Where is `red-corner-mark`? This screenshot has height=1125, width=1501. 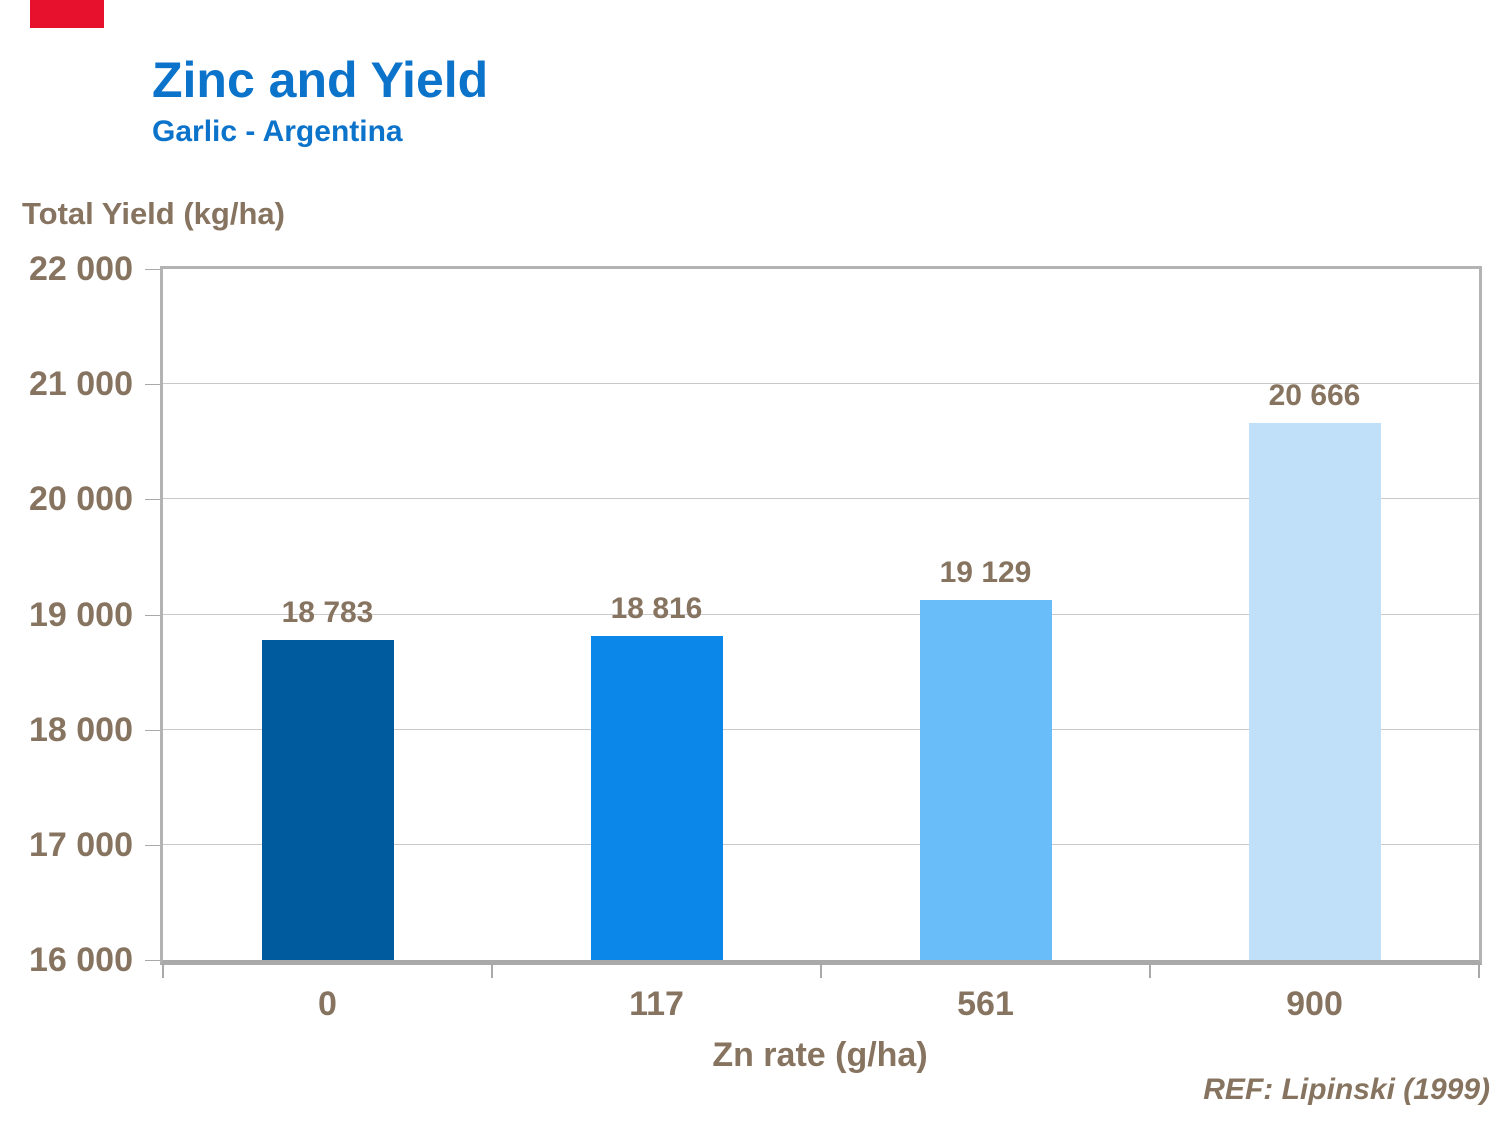
red-corner-mark is located at coordinates (67, 14).